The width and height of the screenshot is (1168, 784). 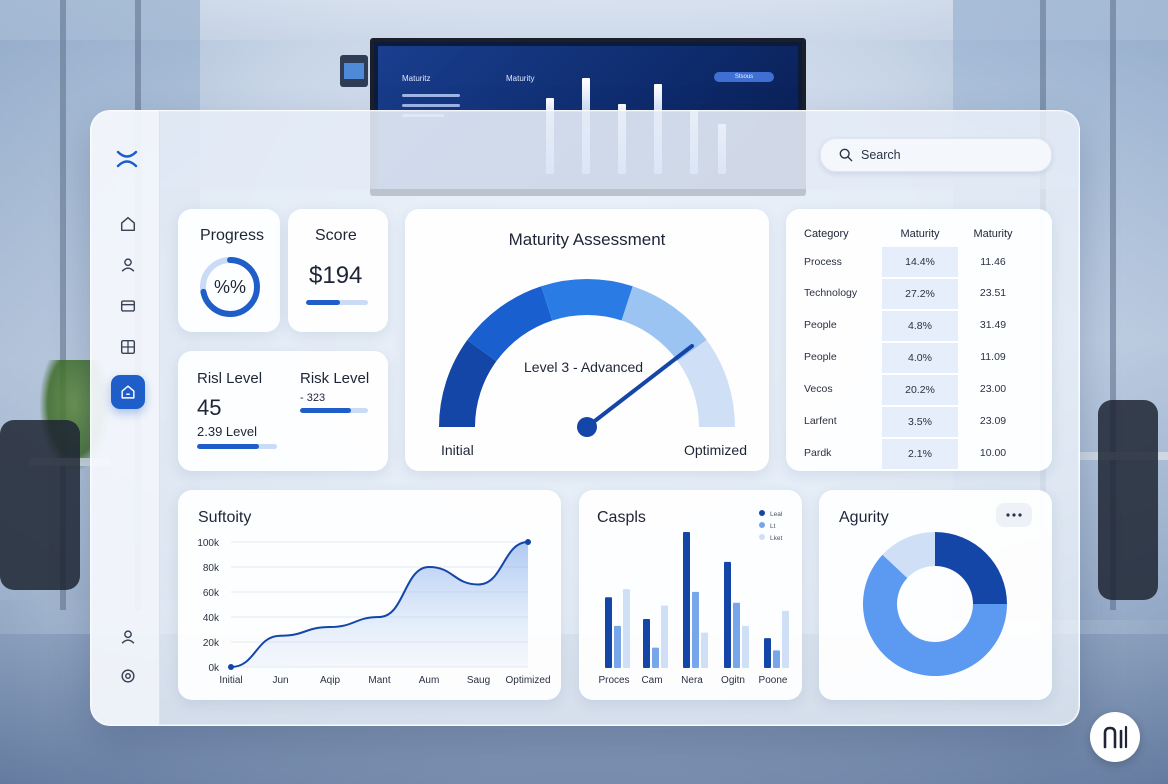 I want to click on monitor-chart-title: Maturity, so click(x=520, y=78).